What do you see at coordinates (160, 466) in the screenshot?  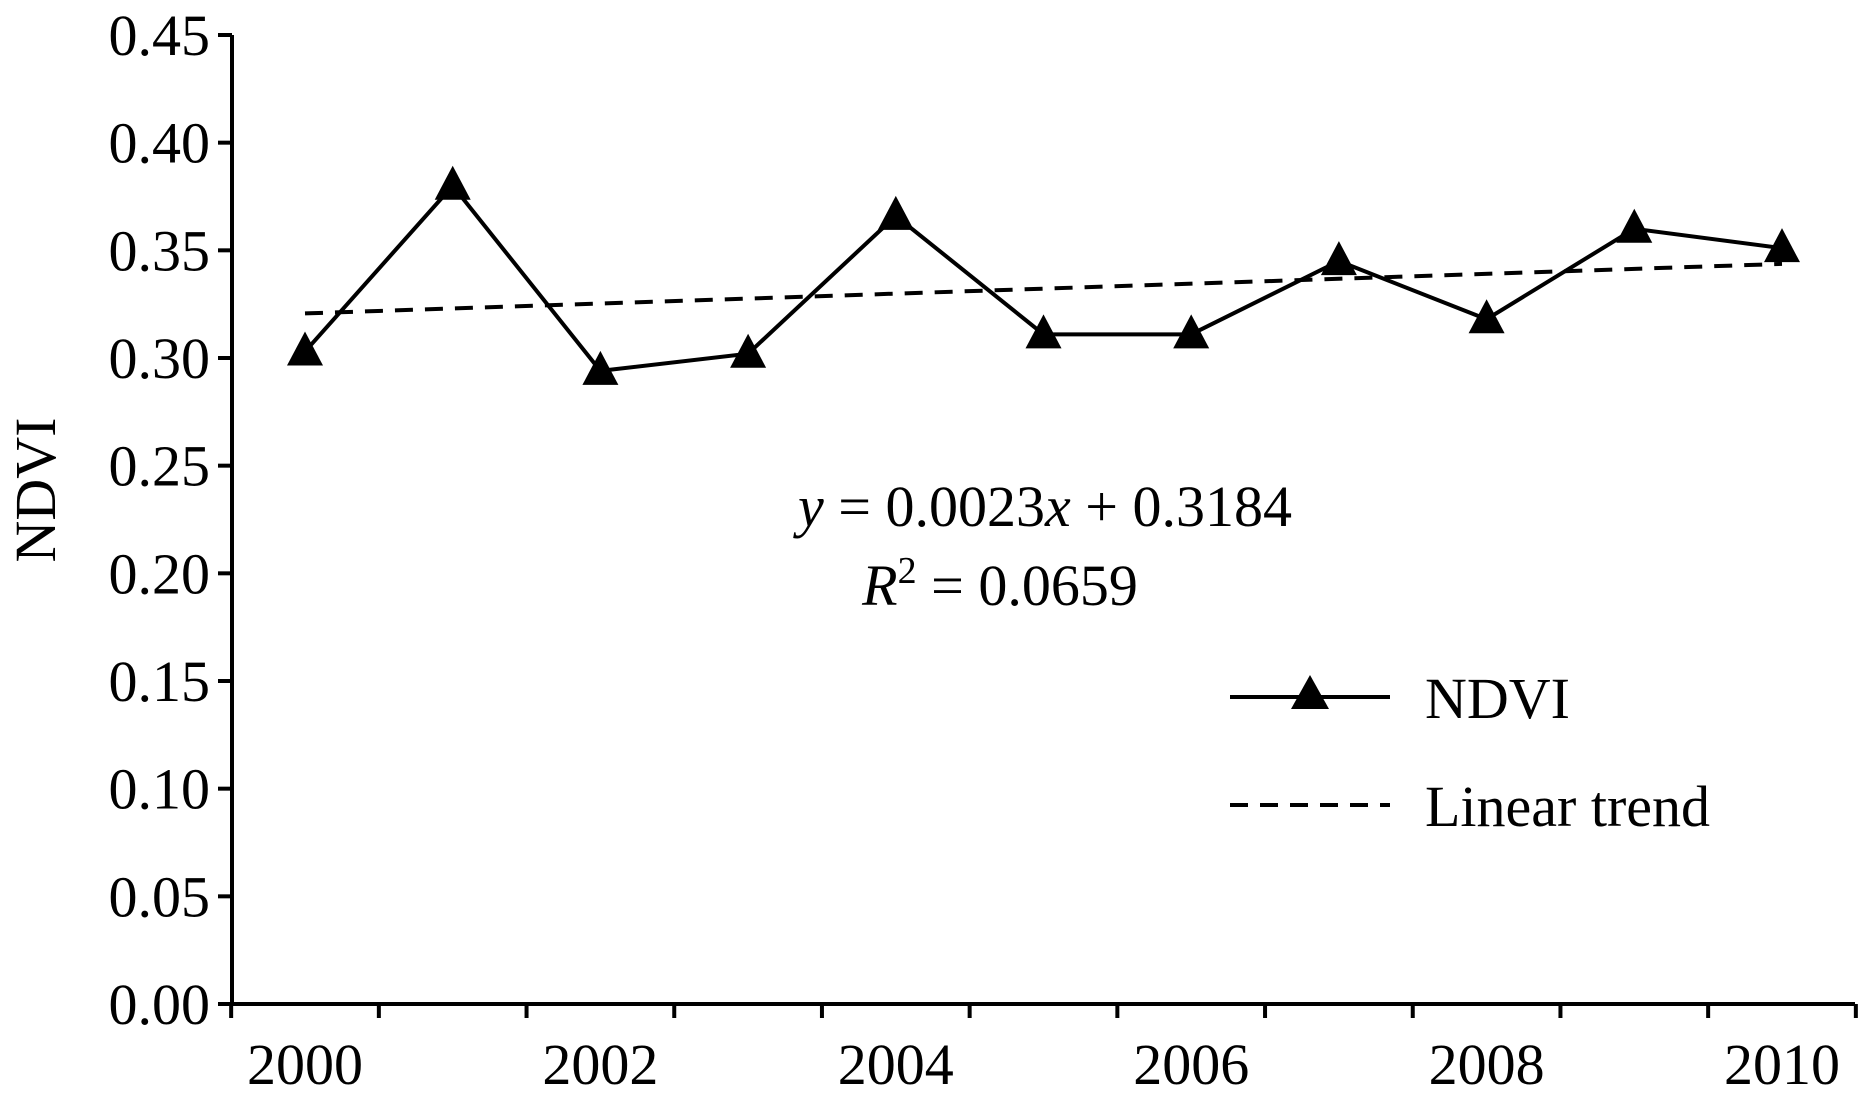 I see `y-tick-label: 0.25` at bounding box center [160, 466].